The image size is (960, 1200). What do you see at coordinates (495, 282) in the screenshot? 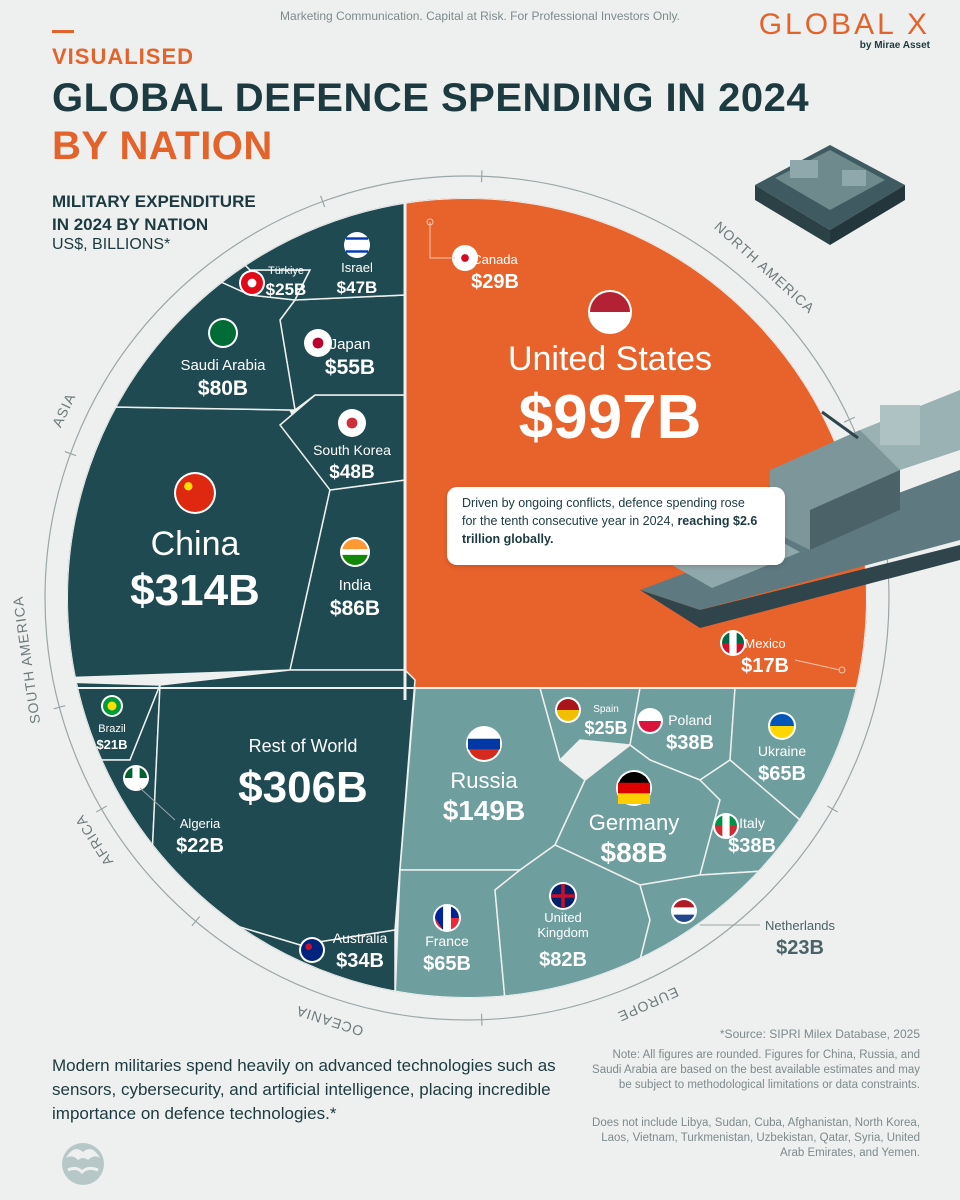
I see `canada-value: $29B` at bounding box center [495, 282].